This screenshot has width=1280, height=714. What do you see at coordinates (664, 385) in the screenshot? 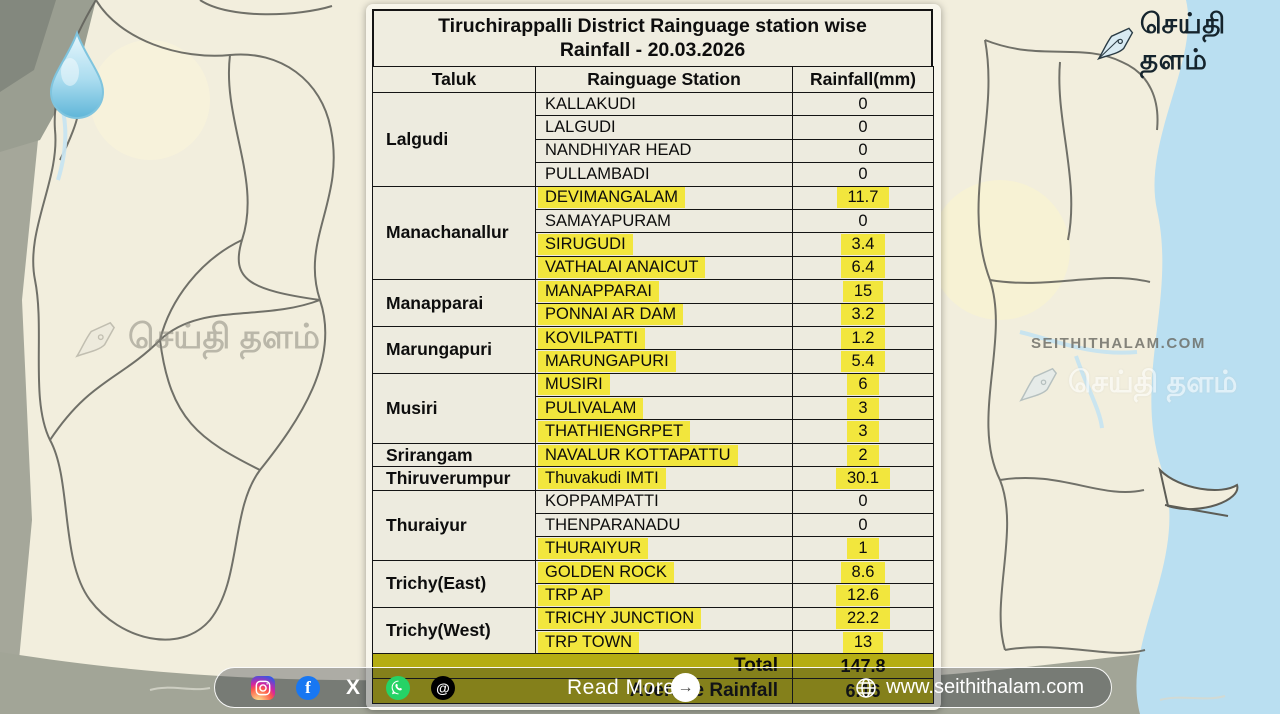
I see `station-cell: MUSIRI` at bounding box center [664, 385].